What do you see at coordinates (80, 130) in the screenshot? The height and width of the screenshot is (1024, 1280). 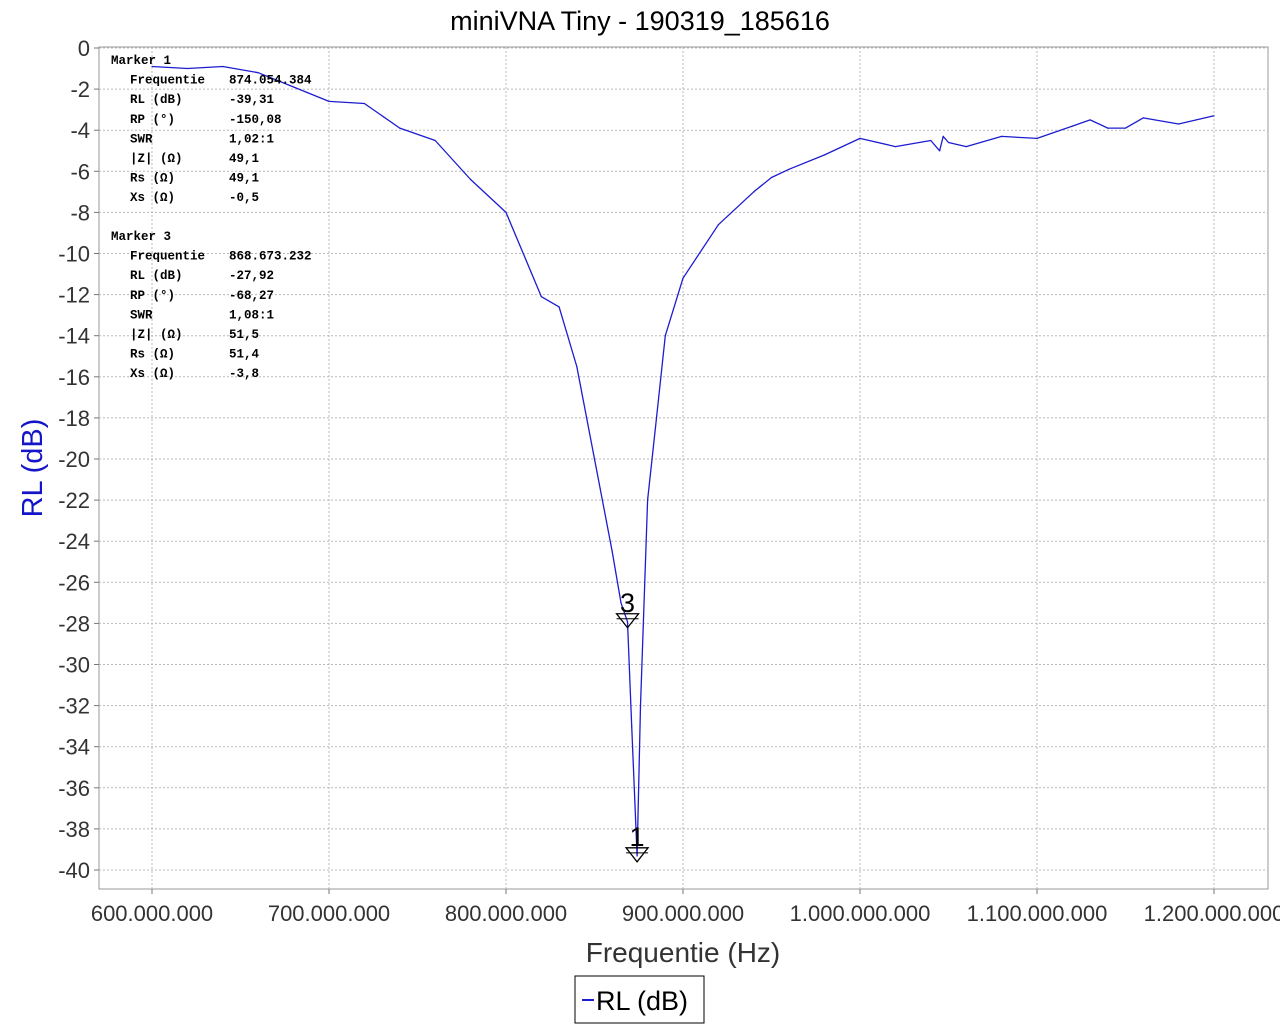 I see `y-tick-label: -4` at bounding box center [80, 130].